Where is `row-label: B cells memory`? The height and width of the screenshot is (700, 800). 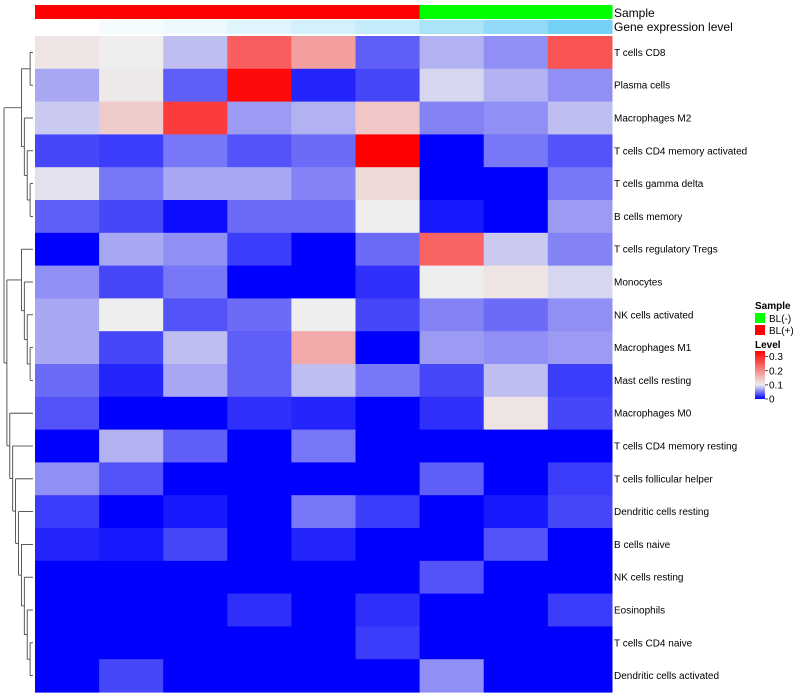 row-label: B cells memory is located at coordinates (648, 217).